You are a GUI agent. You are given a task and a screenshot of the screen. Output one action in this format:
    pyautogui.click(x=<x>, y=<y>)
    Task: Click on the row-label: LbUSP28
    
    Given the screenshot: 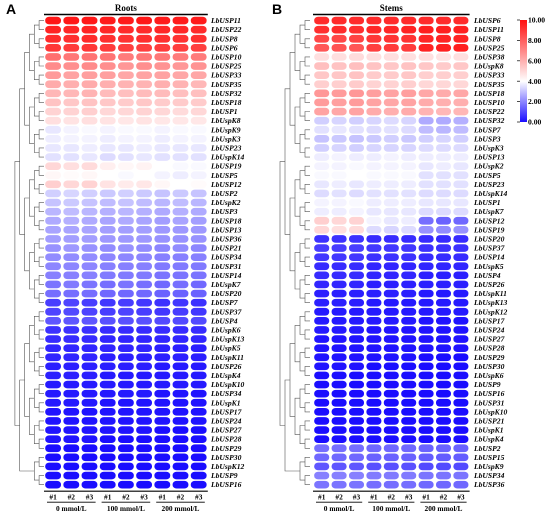 What is the action you would take?
    pyautogui.click(x=226, y=439)
    